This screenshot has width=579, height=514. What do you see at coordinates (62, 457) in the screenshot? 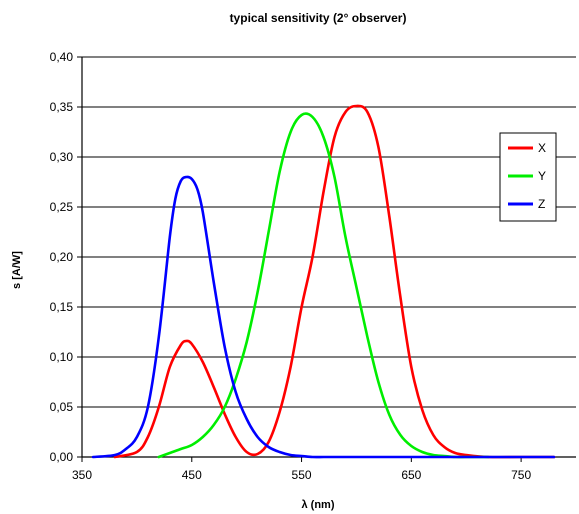
I see `y-tick-label: 0,00` at bounding box center [62, 457].